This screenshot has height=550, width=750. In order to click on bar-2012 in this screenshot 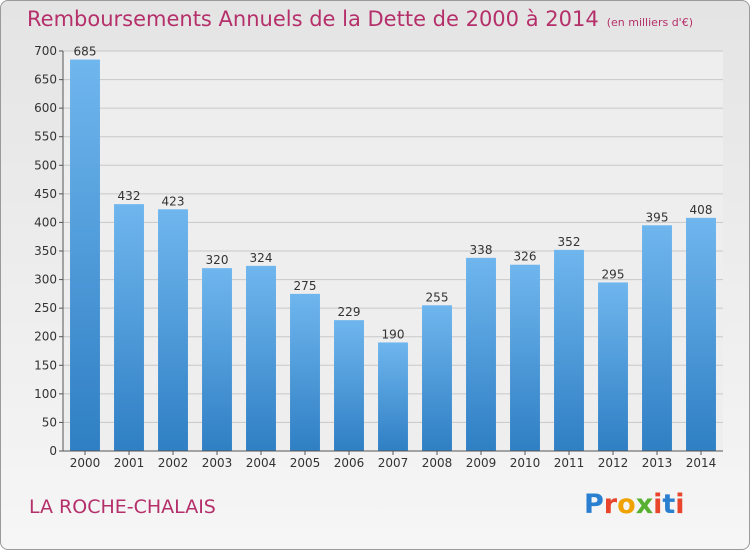, I will do `click(613, 366)`.